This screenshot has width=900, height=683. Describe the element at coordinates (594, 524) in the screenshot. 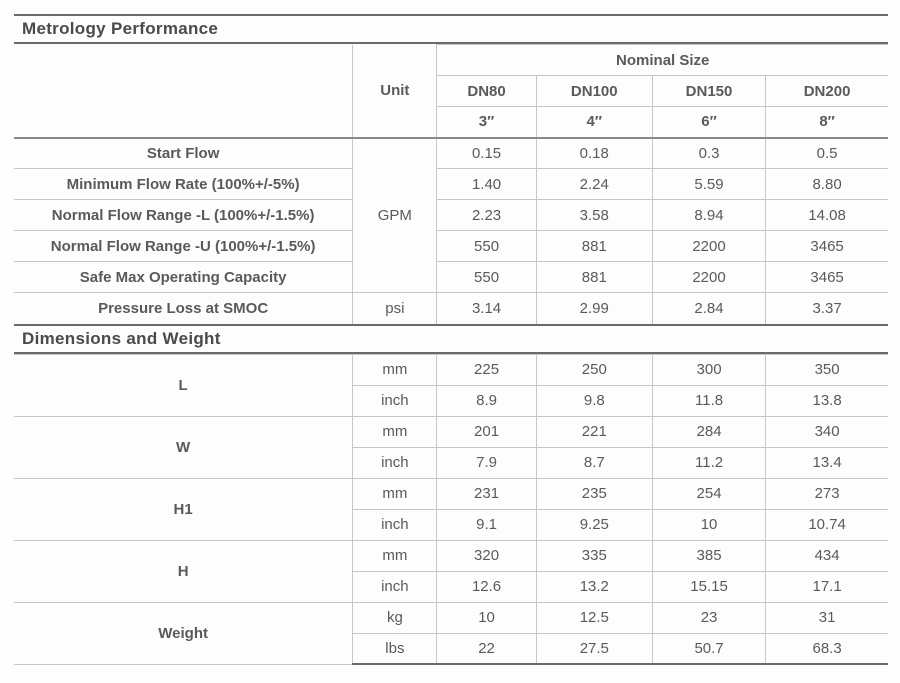

I see `value-cell: 9.25` at that location.